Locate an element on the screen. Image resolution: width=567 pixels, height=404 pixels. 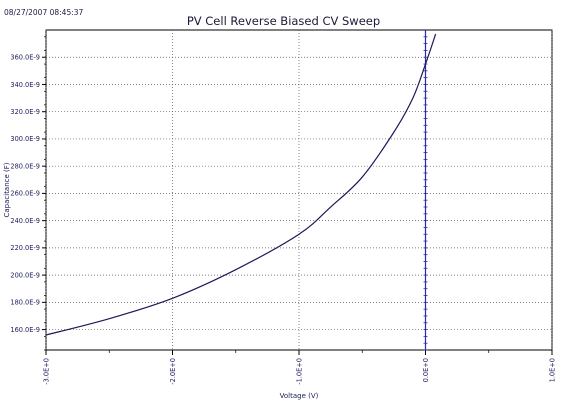
y-tick-label: 240.0E-9 is located at coordinates (25, 221).